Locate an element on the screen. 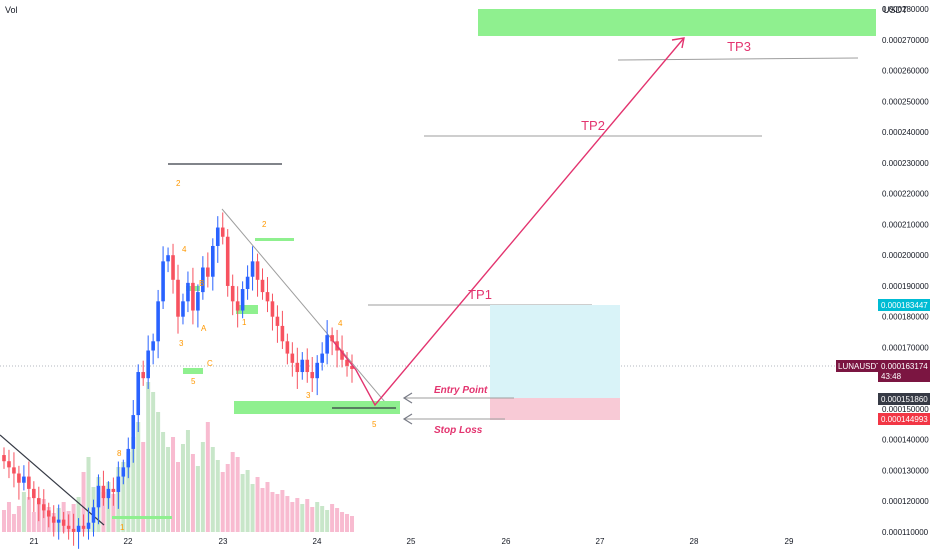 The width and height of the screenshot is (932, 555). y-tick-label: 0.000150000 is located at coordinates (905, 409).